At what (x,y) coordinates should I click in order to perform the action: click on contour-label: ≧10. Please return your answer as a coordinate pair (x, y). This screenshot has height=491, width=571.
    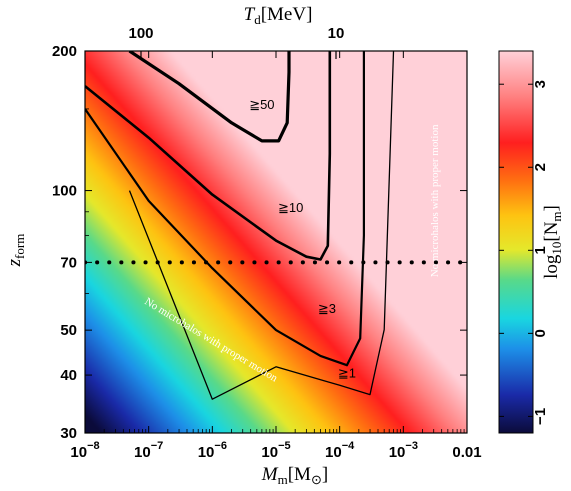
    Looking at the image, I should click on (290, 207).